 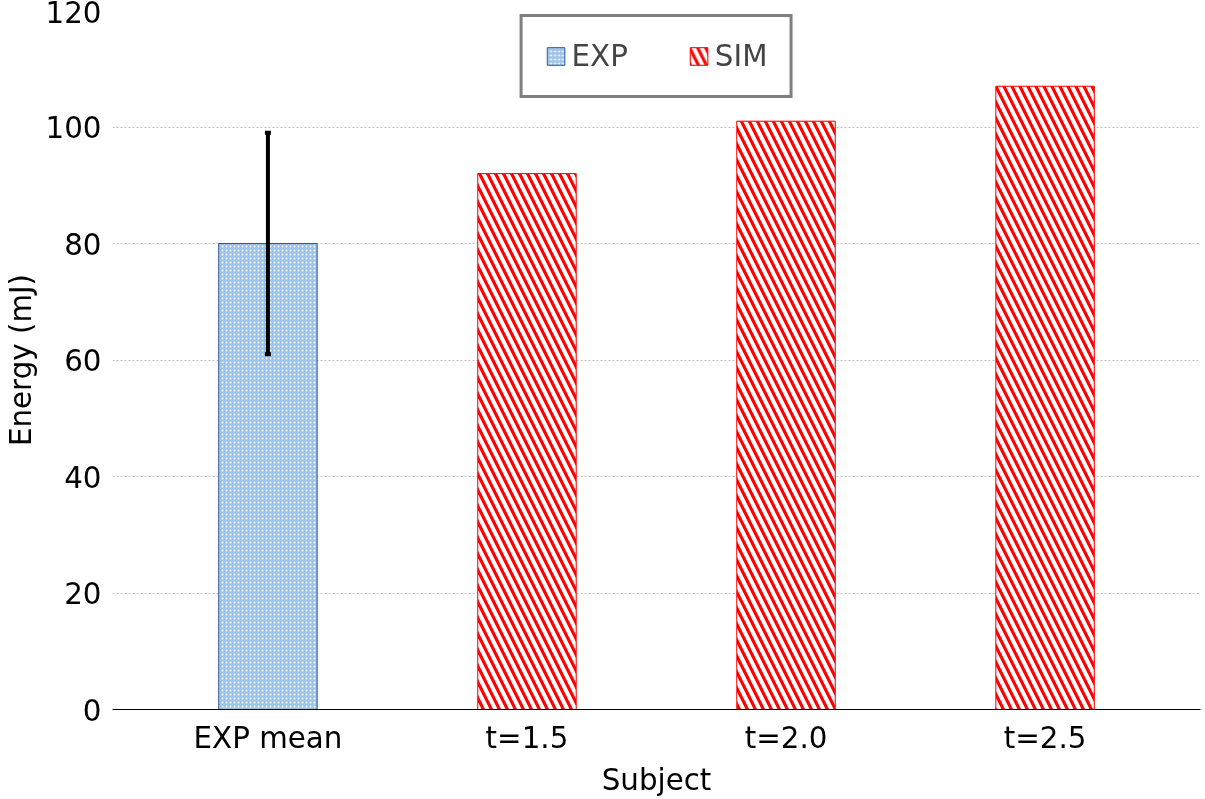 What do you see at coordinates (786, 737) in the screenshot?
I see `x-tick-label: t=2.0` at bounding box center [786, 737].